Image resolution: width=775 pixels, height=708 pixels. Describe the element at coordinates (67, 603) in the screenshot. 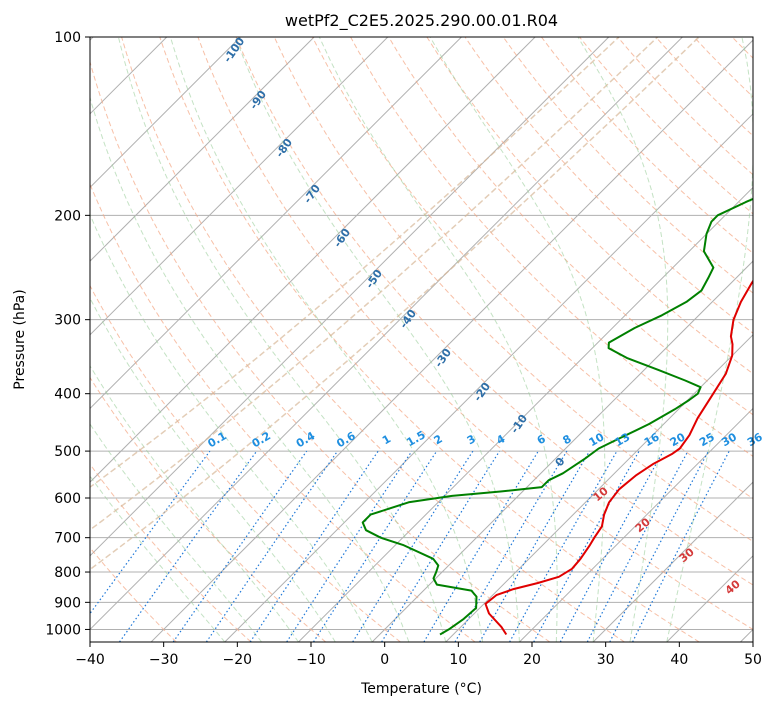

I see `y-tick-label: 900` at that location.